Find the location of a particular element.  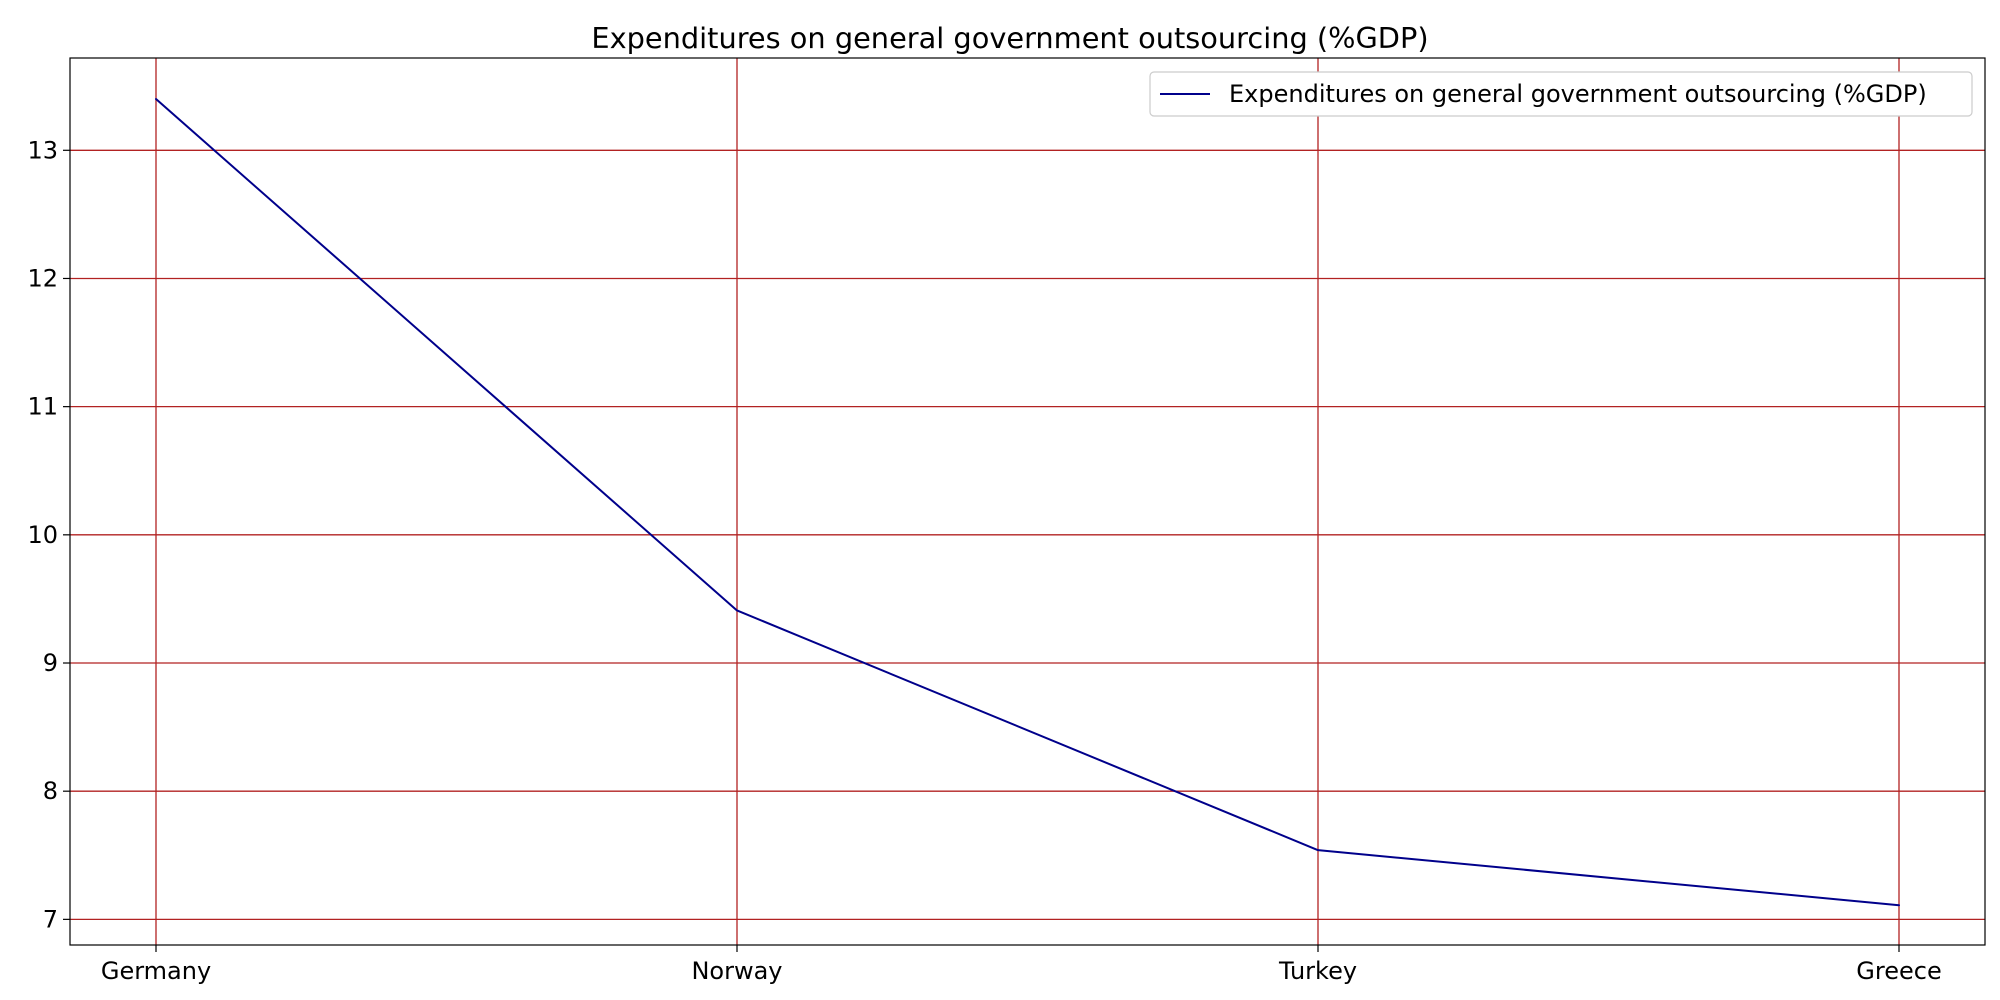

x-tick-label: Germany is located at coordinates (156, 971).